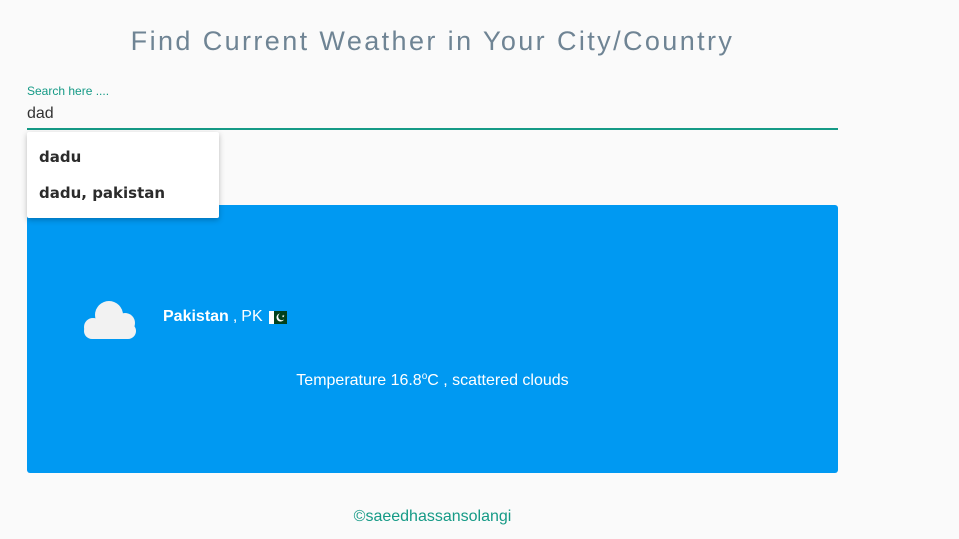  Describe the element at coordinates (432, 114) in the screenshot. I see `search-input` at that location.